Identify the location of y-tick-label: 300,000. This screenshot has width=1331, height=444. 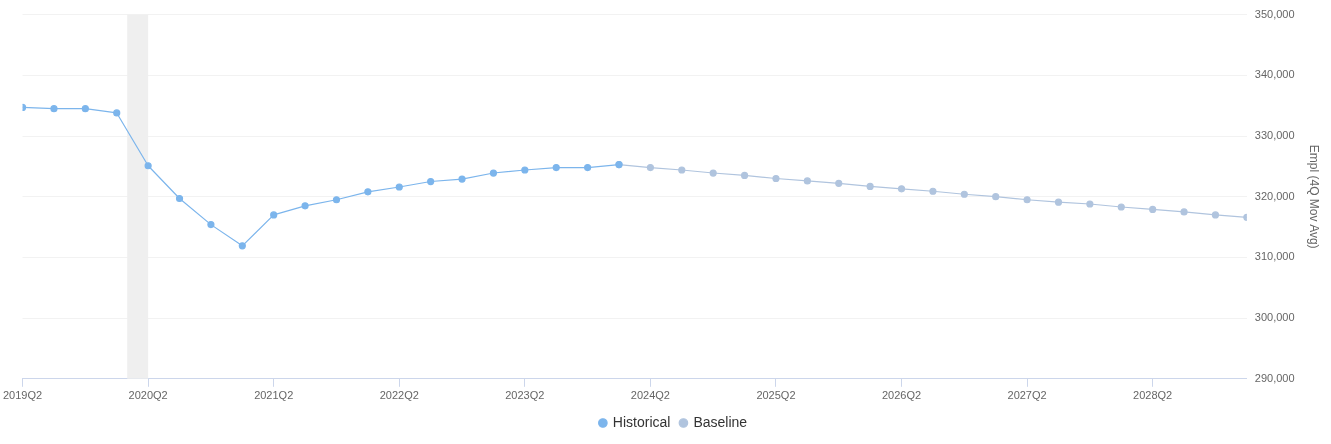
(1274, 317).